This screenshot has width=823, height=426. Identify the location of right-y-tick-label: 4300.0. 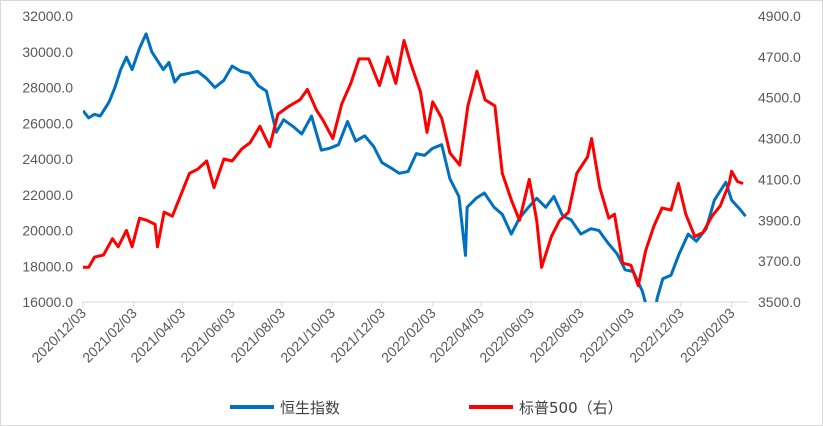
(779, 139).